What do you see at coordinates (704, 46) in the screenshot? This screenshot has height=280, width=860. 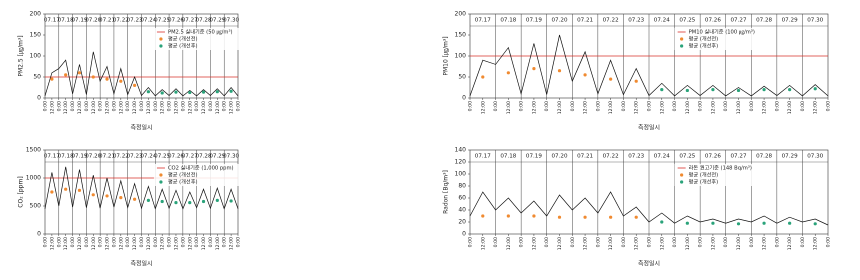 I see `legend-label: 평균 (개선후)` at bounding box center [704, 46].